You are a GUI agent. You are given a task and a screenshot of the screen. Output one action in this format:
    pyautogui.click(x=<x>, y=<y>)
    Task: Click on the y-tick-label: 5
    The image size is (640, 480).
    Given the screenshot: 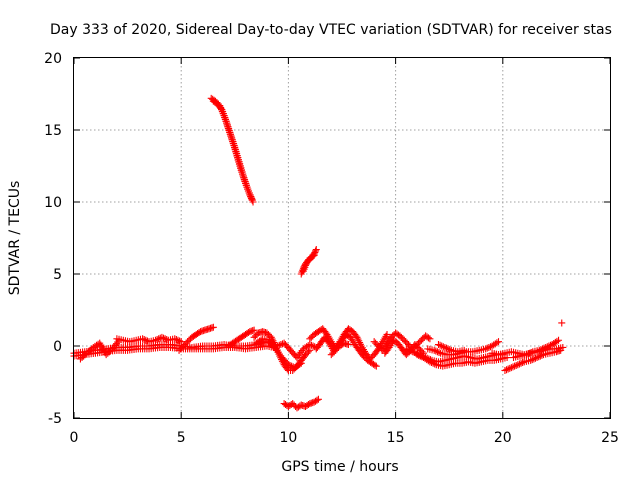 What is the action you would take?
    pyautogui.click(x=57, y=275)
    